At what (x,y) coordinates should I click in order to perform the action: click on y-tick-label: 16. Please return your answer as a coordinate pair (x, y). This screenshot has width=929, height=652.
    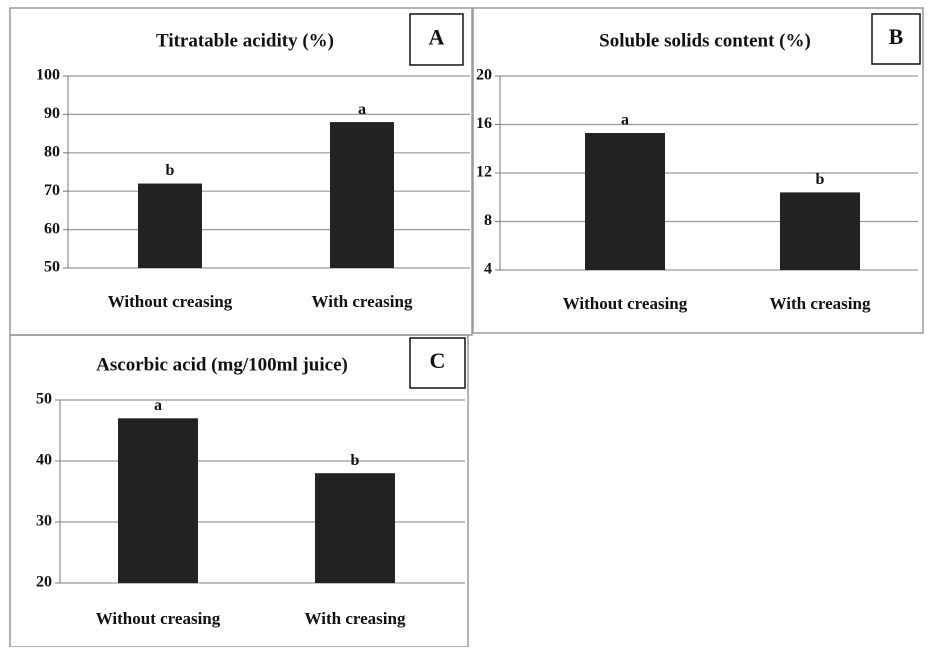
    Looking at the image, I should click on (484, 123).